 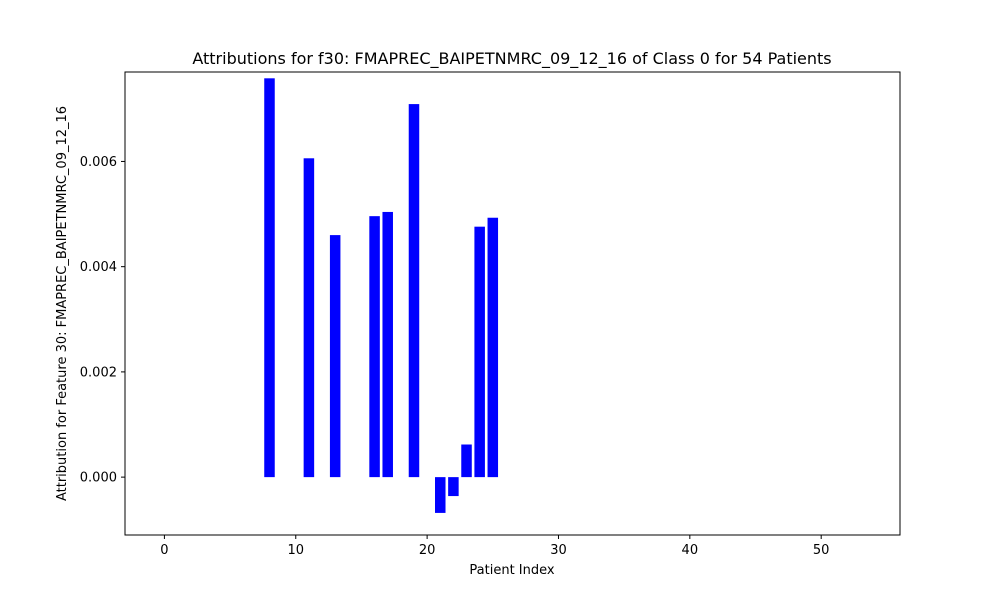 What do you see at coordinates (98, 162) in the screenshot?
I see `y-tick-label: 0.006` at bounding box center [98, 162].